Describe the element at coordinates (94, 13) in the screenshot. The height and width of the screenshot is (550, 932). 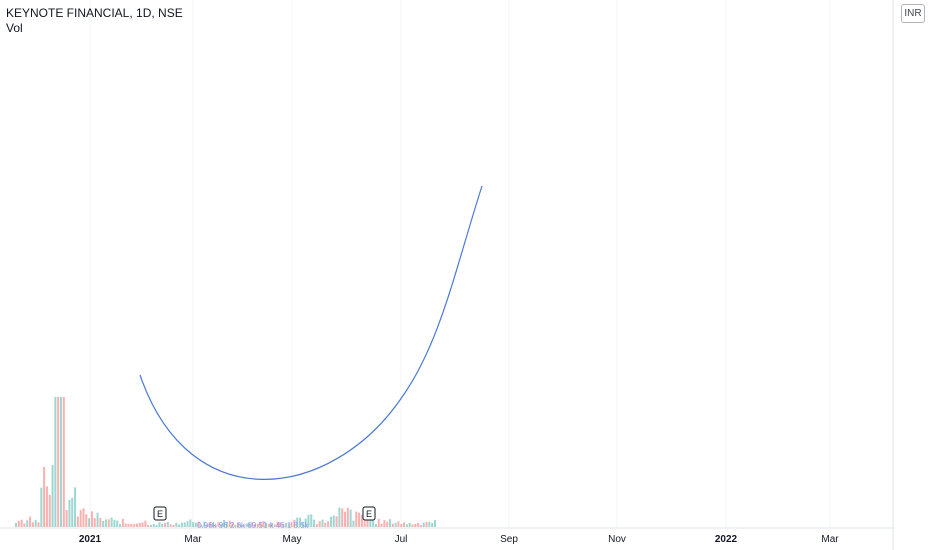
I see `symbol-title: KEYNOTE FINANCIAL, 1D, NSE` at that location.